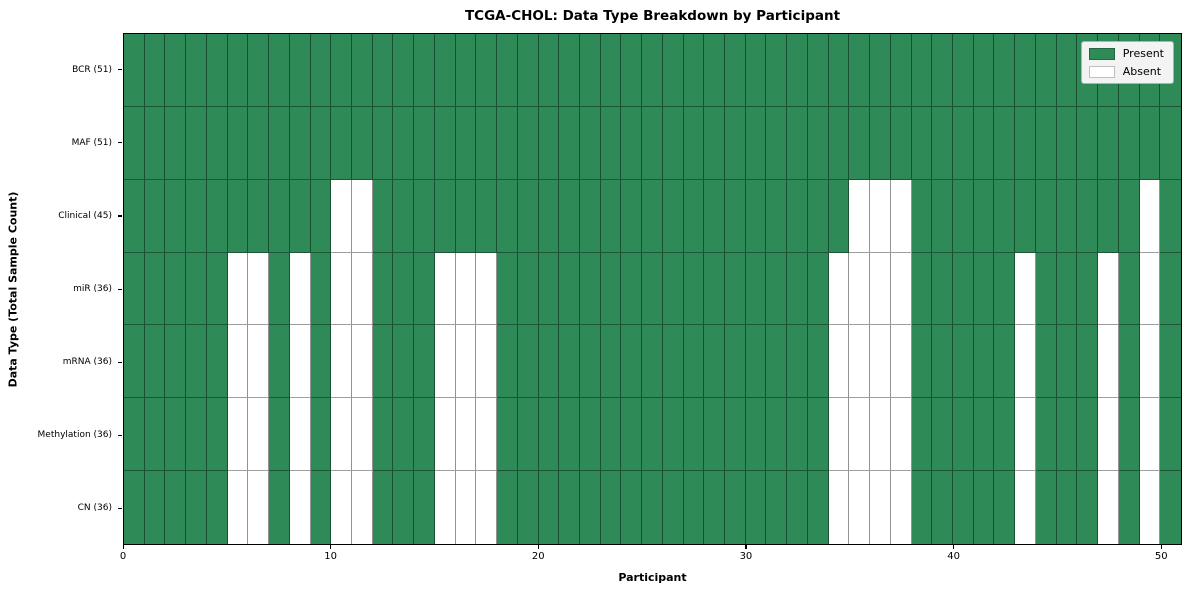  What do you see at coordinates (85, 215) in the screenshot?
I see `y-tick-label: Clinical (45)` at bounding box center [85, 215].